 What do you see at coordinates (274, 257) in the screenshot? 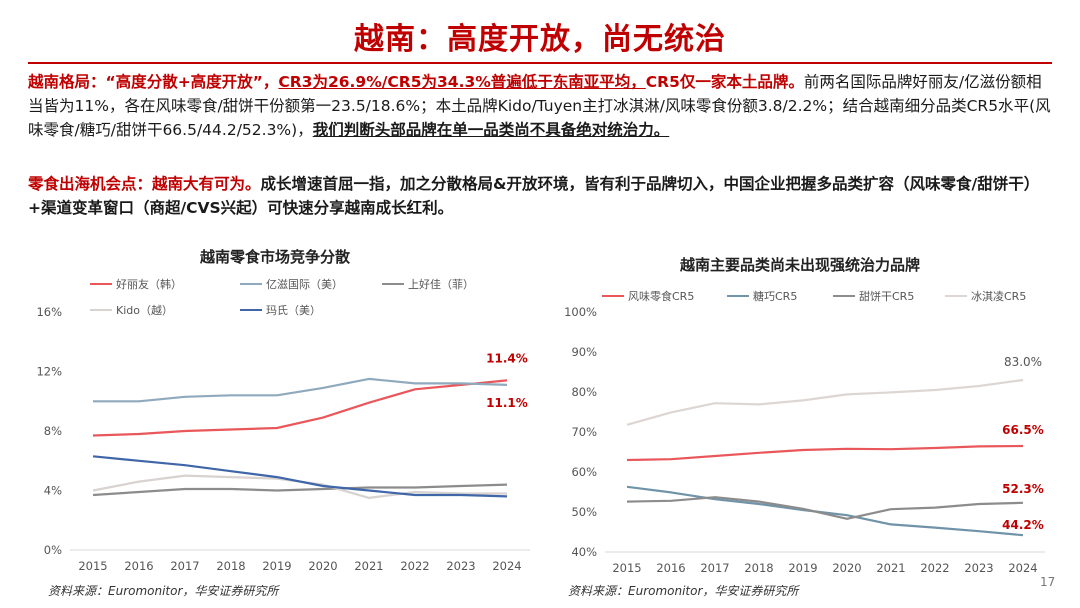
I see `left-chart-title: 越南零食市场竞争分散` at bounding box center [274, 257].